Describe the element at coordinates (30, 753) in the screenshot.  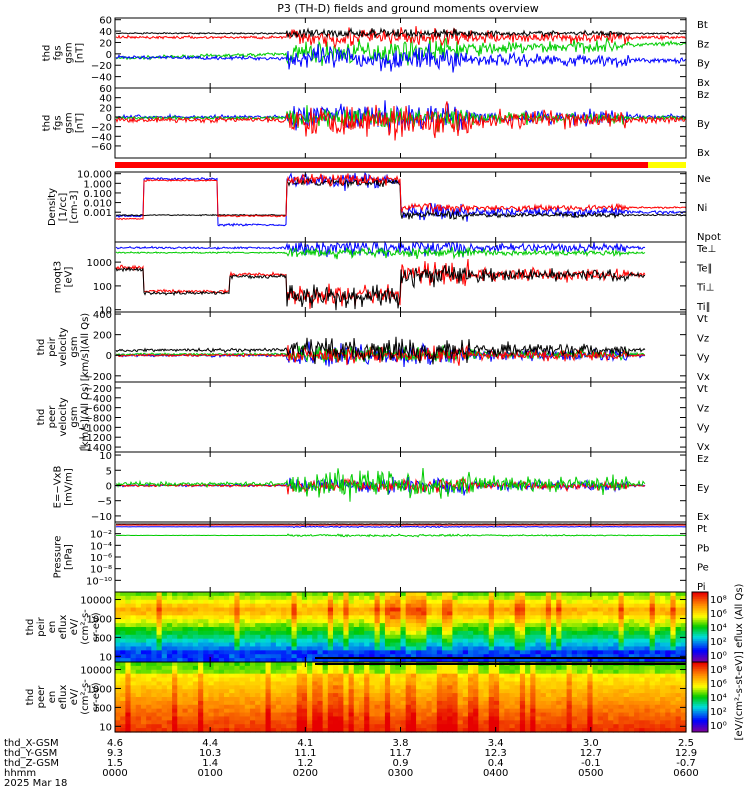
I see `footer-label: thd_Y-GSM` at that location.